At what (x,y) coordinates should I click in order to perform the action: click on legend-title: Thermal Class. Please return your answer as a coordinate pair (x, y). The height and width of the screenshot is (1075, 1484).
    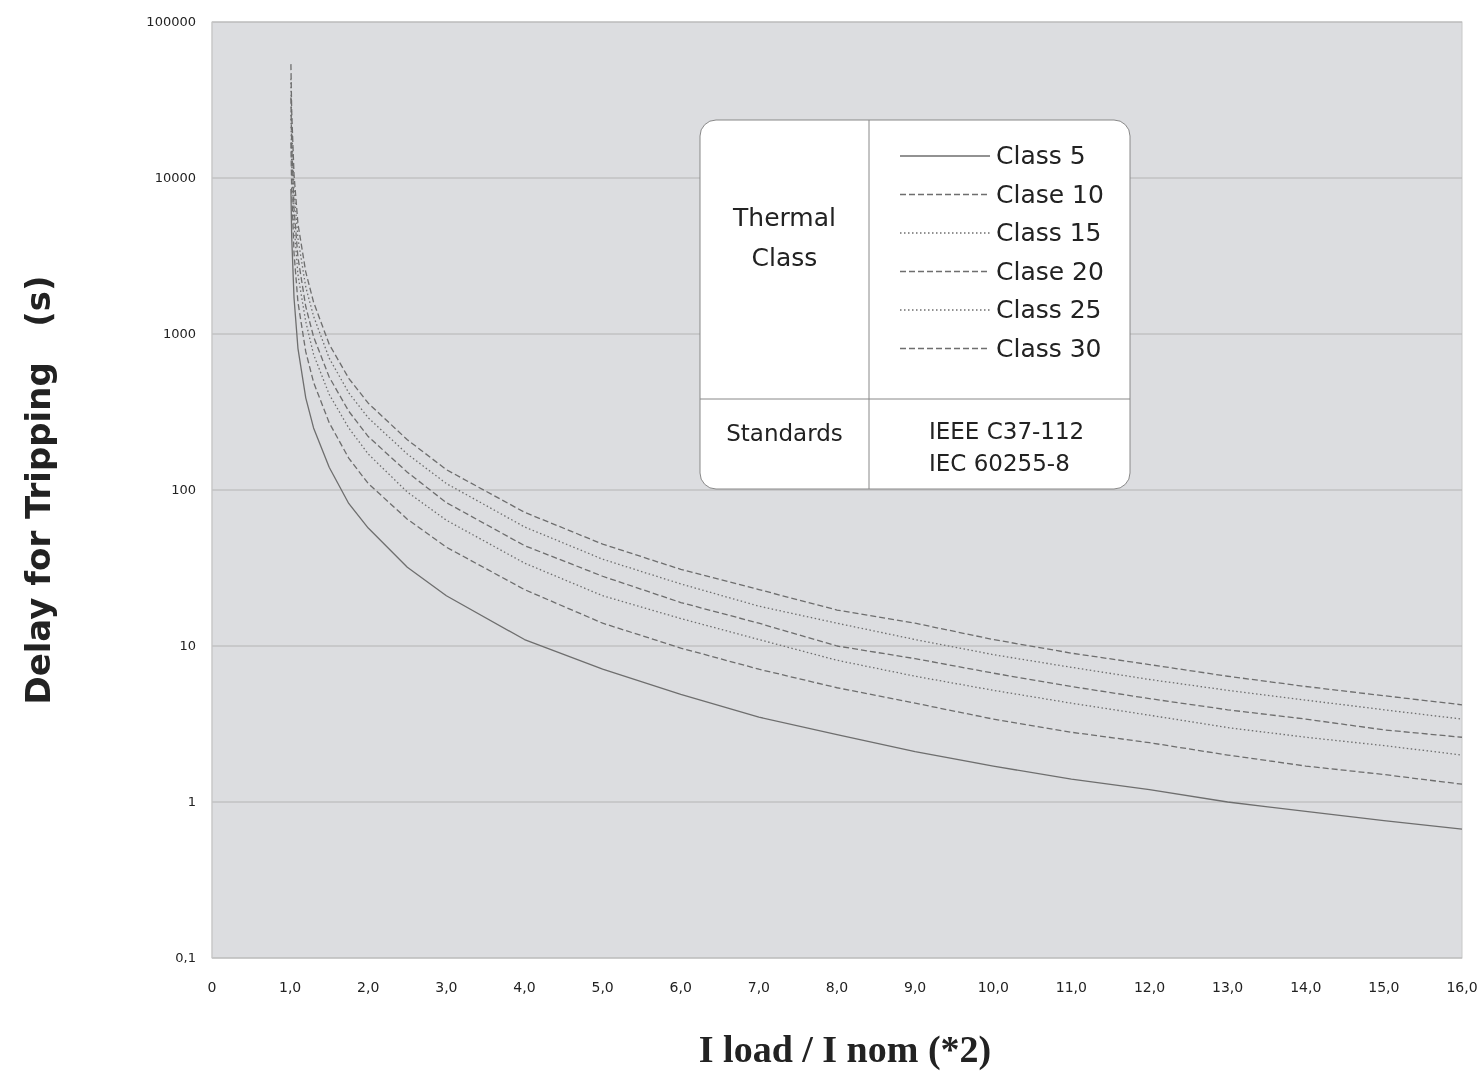
    Looking at the image, I should click on (784, 237).